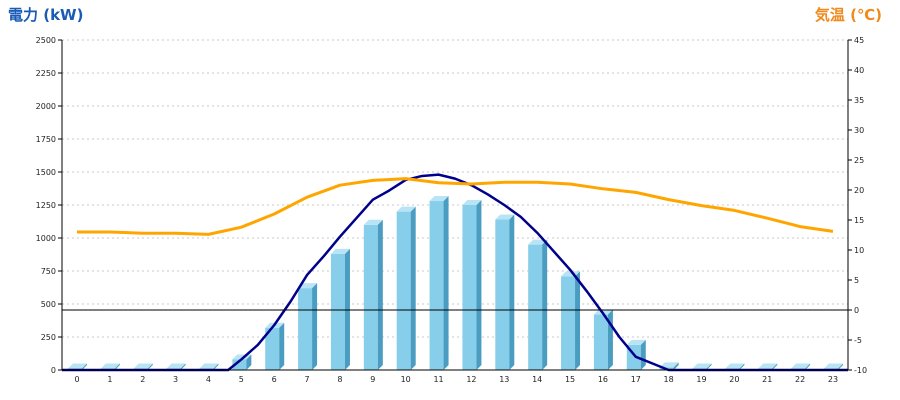 The height and width of the screenshot is (400, 900). What do you see at coordinates (859, 220) in the screenshot?
I see `right-tick-label: 15` at bounding box center [859, 220].